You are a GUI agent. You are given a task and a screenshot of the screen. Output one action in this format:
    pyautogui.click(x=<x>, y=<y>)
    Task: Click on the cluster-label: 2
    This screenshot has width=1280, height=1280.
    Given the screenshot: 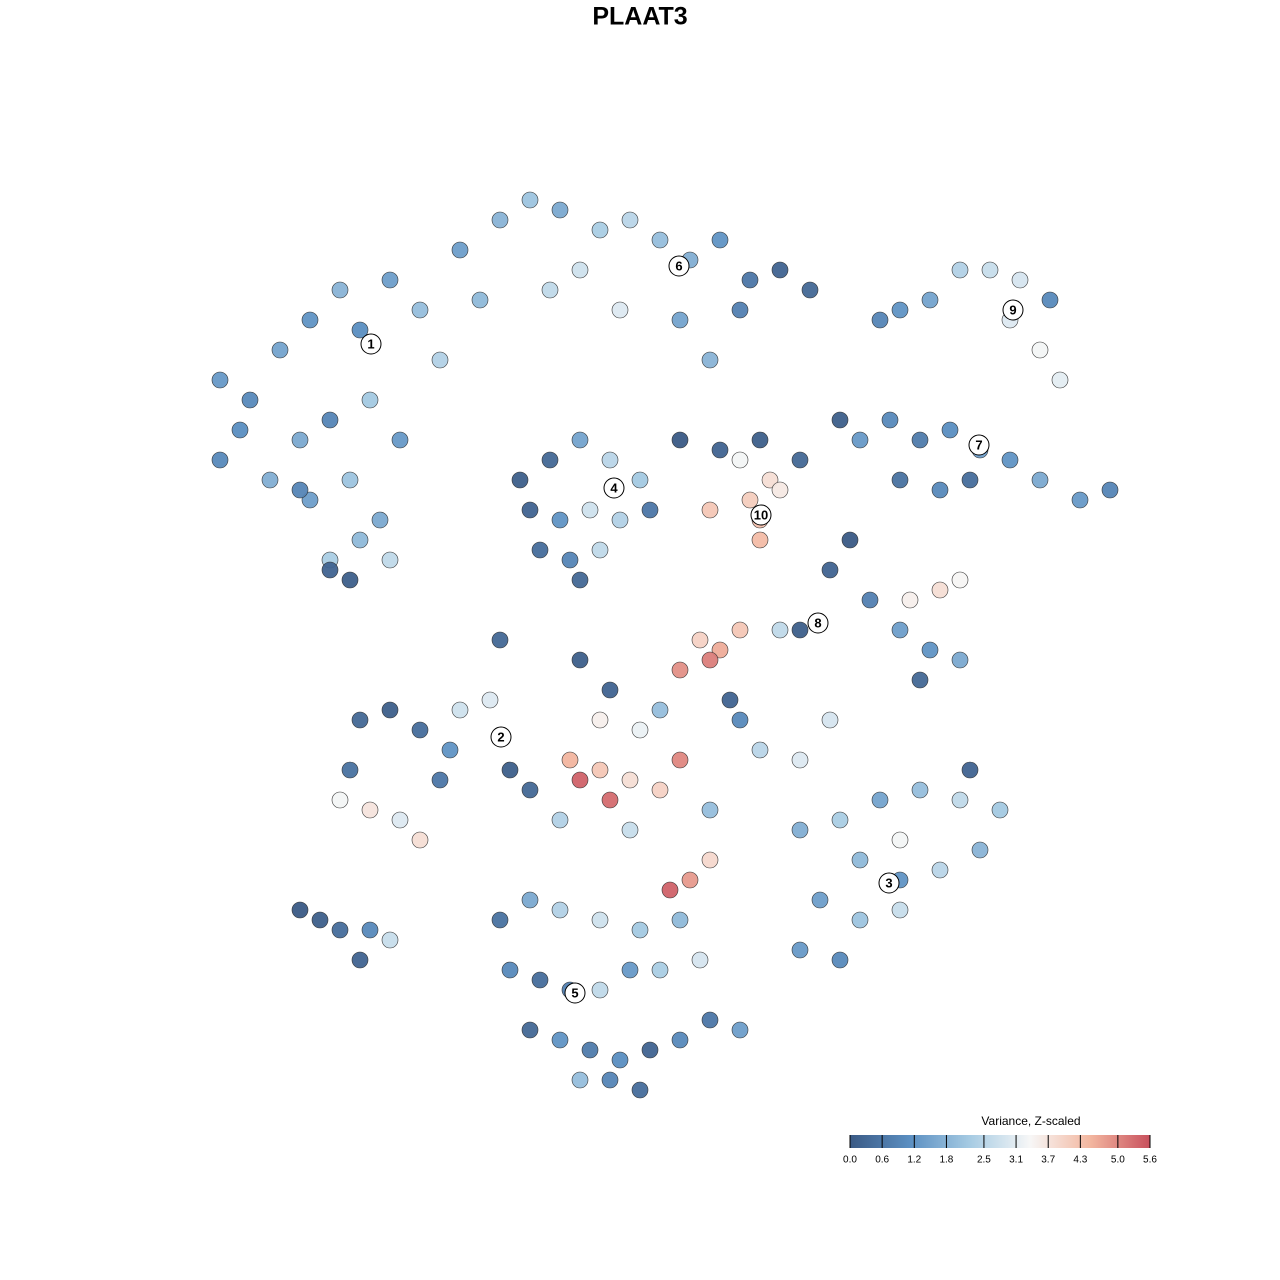 What is the action you would take?
    pyautogui.click(x=500, y=736)
    